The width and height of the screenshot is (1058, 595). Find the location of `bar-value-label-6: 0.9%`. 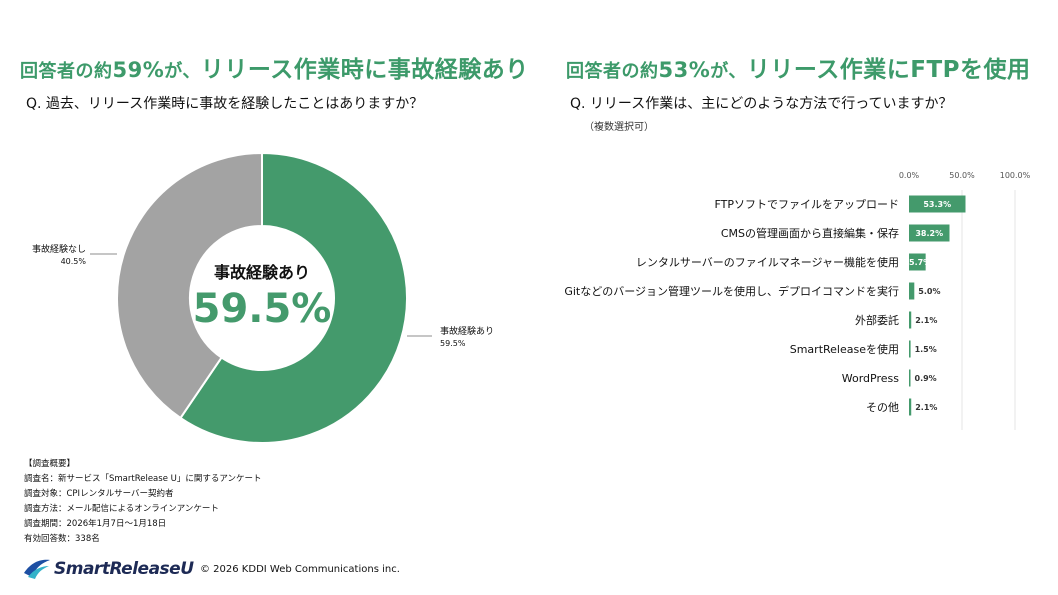

bar-value-label-6: 0.9% is located at coordinates (926, 378).